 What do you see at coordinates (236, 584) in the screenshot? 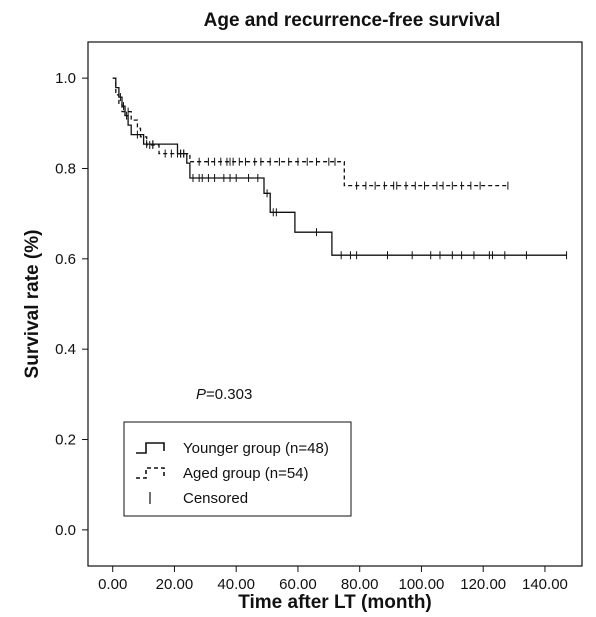
I see `x-tick-label: 40.00` at bounding box center [236, 584].